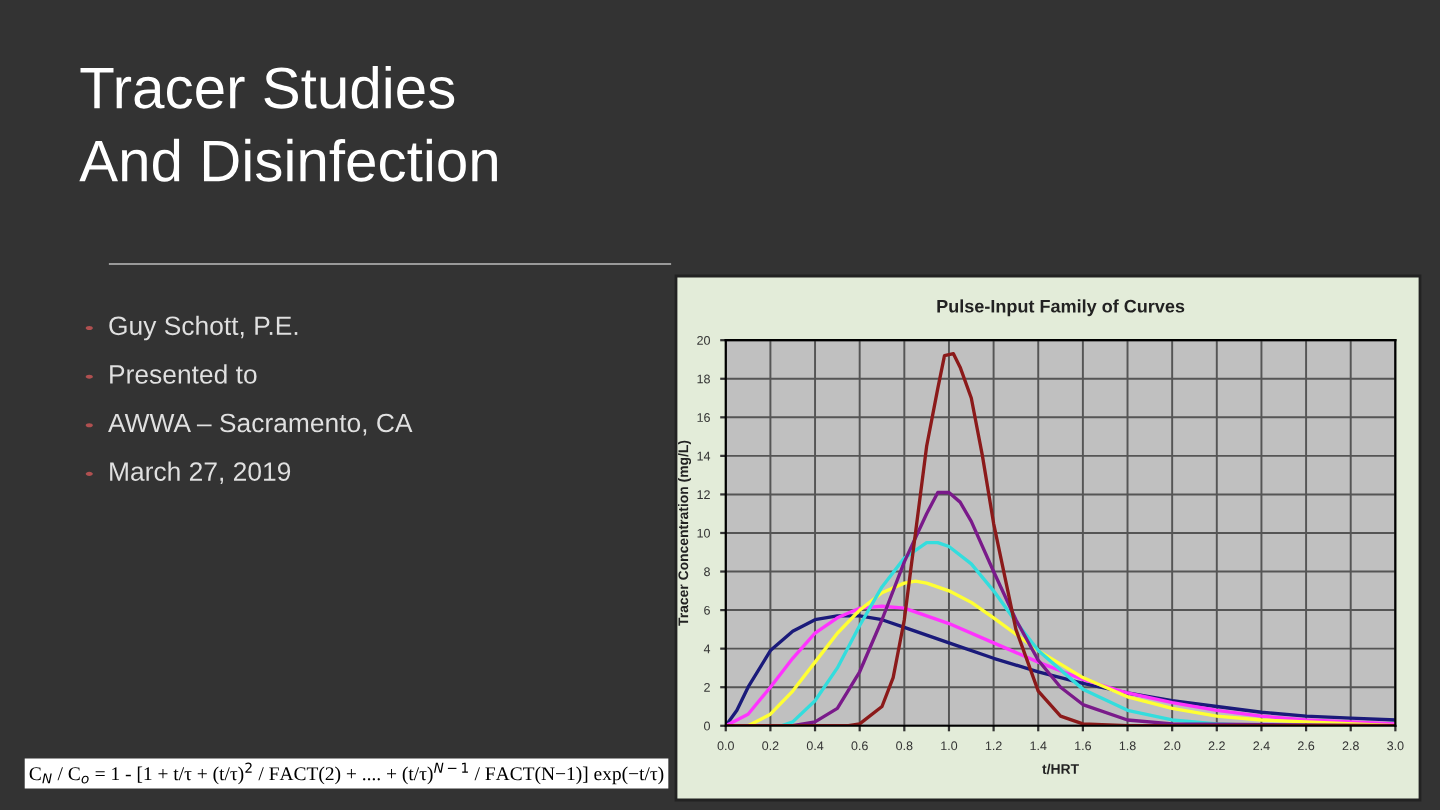 Image resolution: width=1440 pixels, height=810 pixels. Describe the element at coordinates (1061, 308) in the screenshot. I see `chart-title: Pulse-Input Family of Curves` at that location.